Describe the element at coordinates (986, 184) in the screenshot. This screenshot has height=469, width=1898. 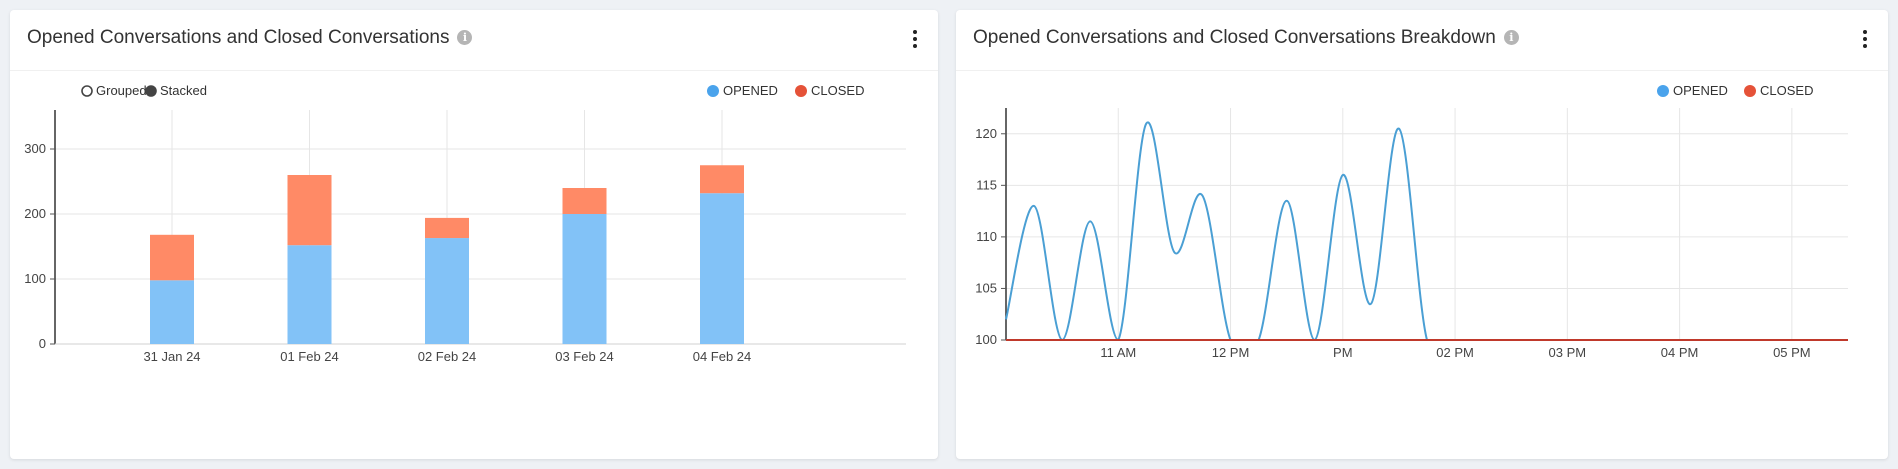
I see `y-tick-label: 115` at that location.